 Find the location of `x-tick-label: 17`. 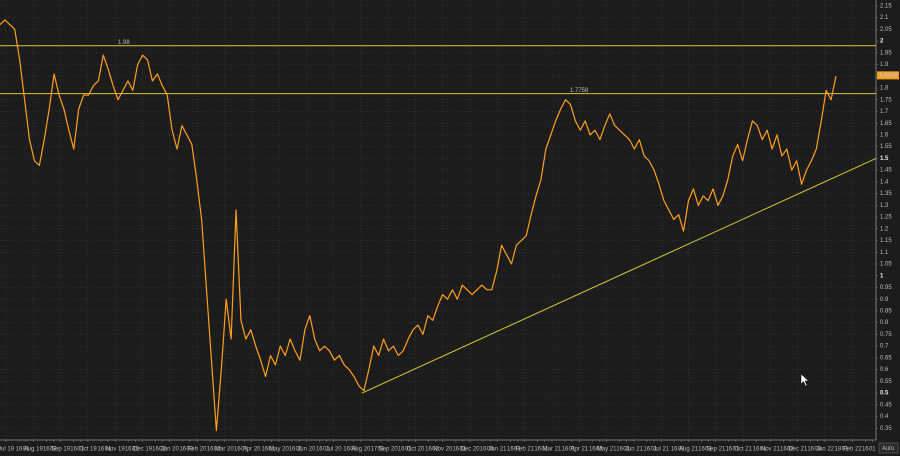

x-tick-label: 17 is located at coordinates (374, 450).